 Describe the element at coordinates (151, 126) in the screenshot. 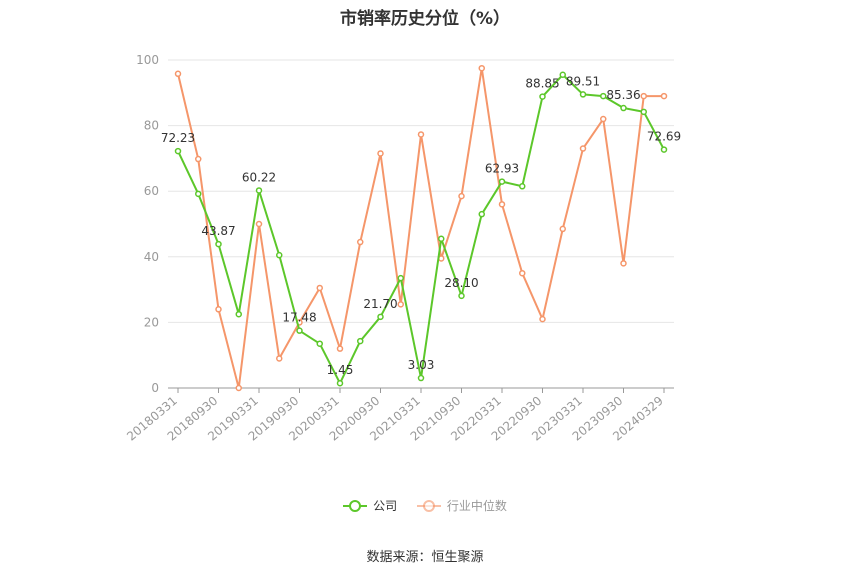

I see `y-tick-label-80: 80` at that location.